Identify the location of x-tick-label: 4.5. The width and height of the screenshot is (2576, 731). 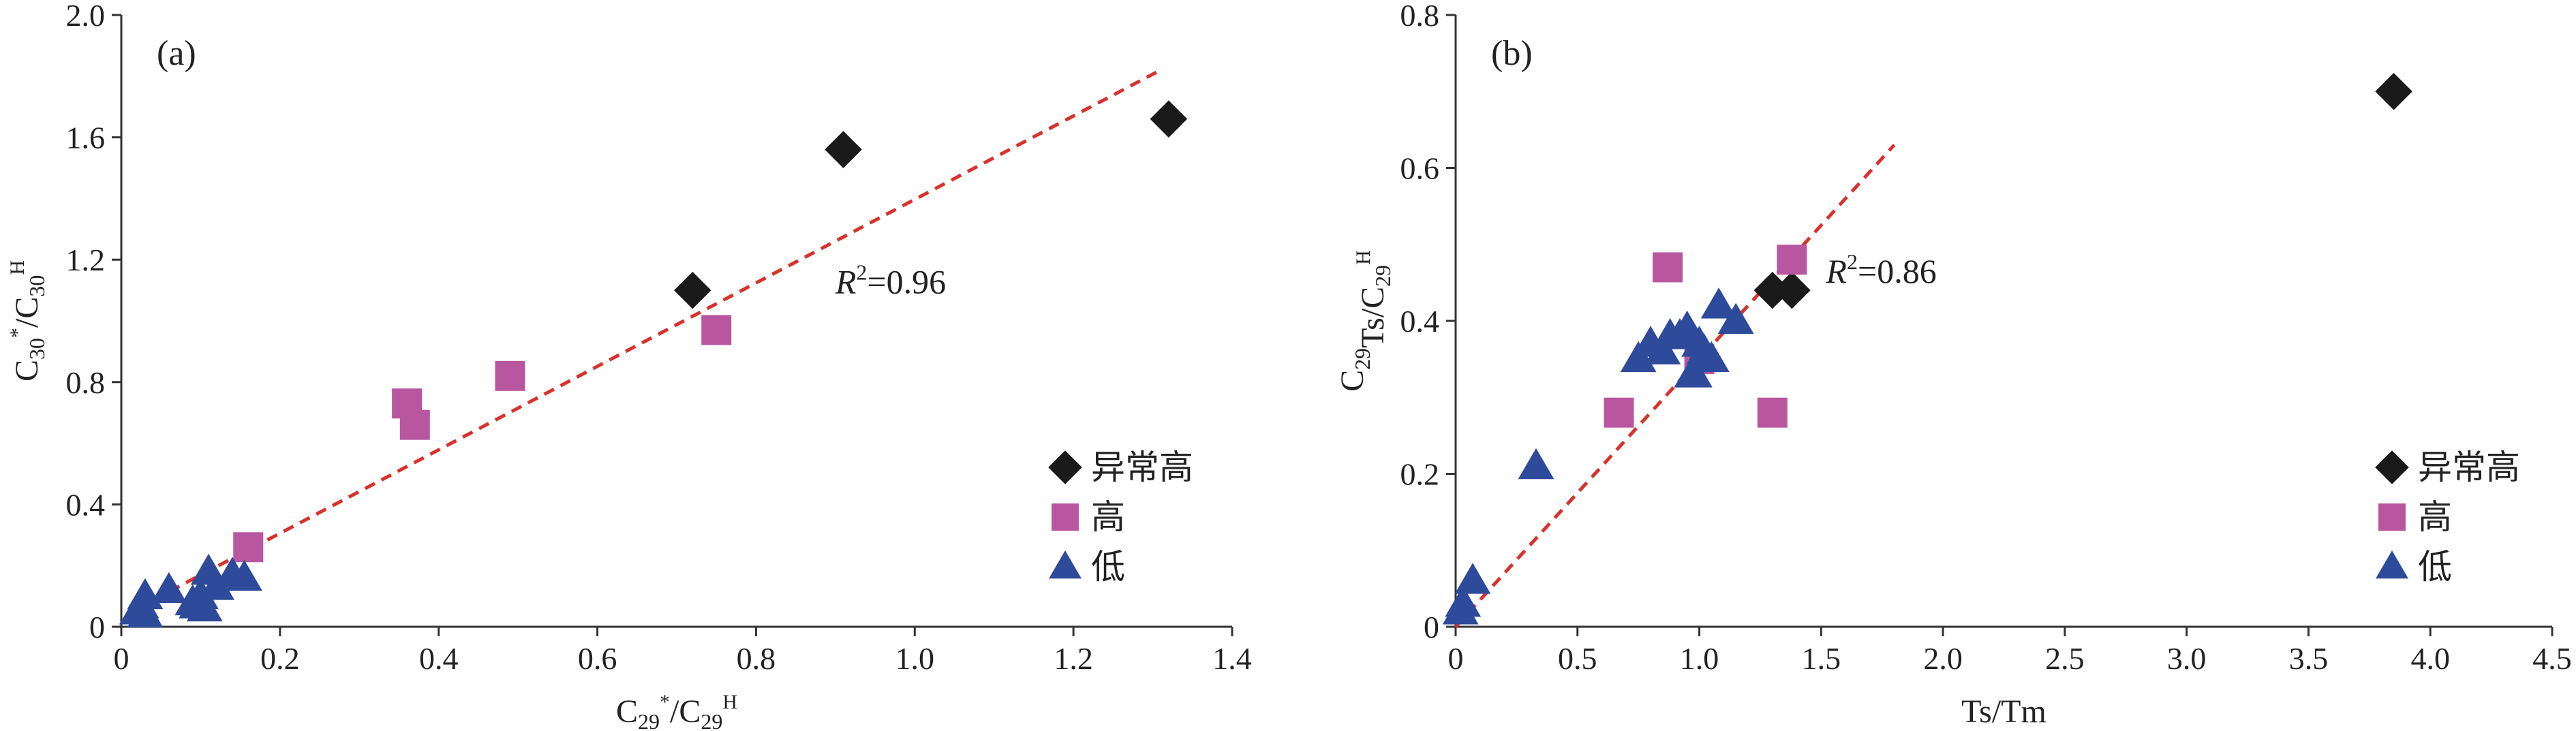
(2552, 658).